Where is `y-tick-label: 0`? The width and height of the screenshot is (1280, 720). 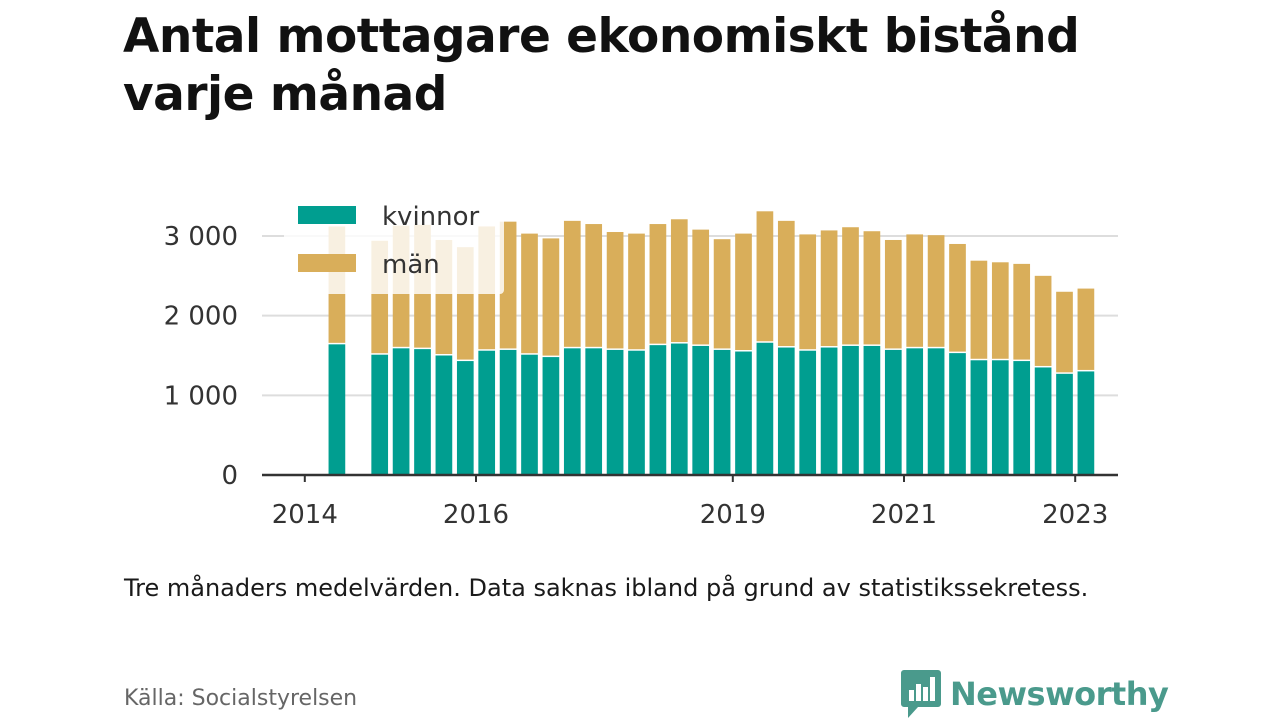
y-tick-label: 0 is located at coordinates (229, 476).